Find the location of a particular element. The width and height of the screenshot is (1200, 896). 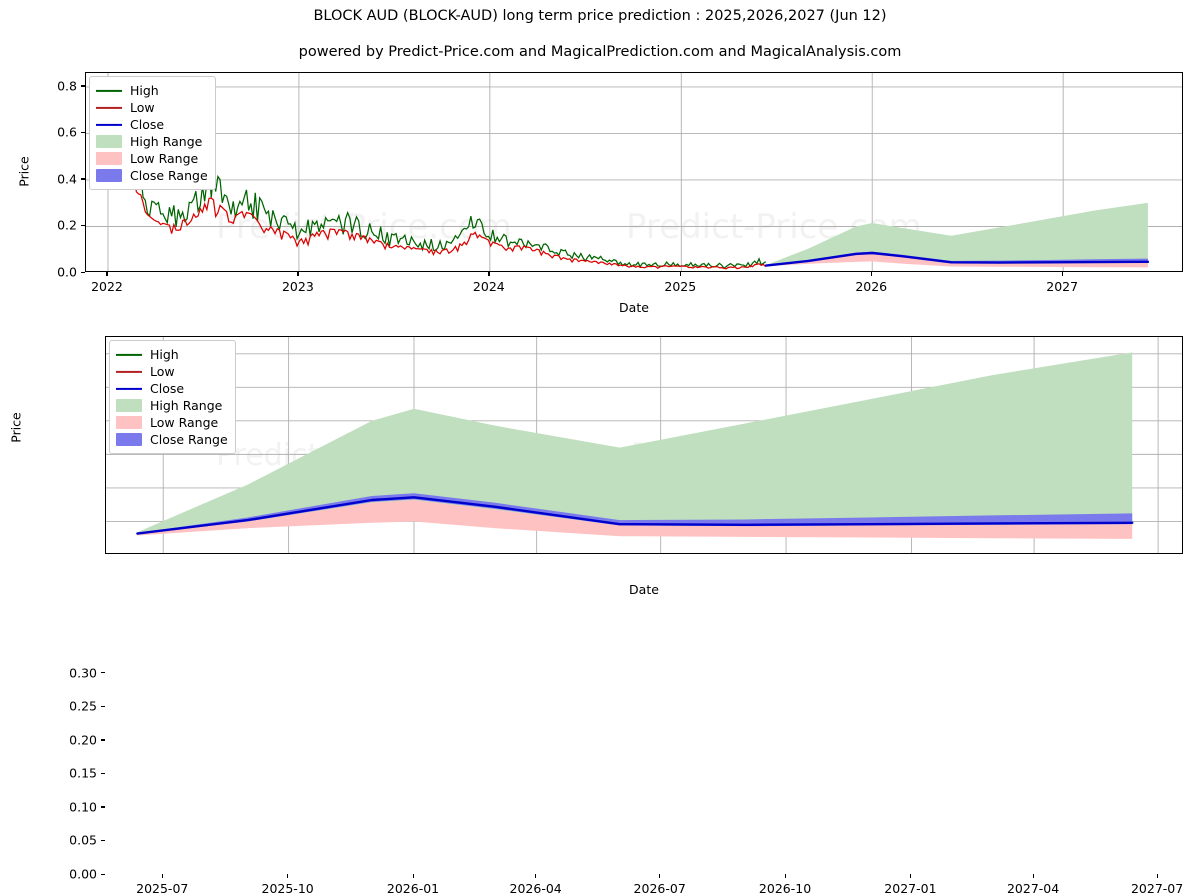

y-axis-tick-label: 0.4 is located at coordinates (67, 179).